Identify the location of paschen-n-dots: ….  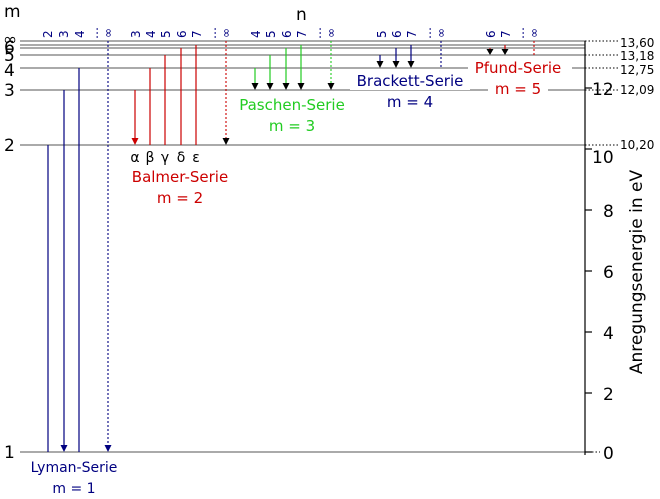
(317, 33).